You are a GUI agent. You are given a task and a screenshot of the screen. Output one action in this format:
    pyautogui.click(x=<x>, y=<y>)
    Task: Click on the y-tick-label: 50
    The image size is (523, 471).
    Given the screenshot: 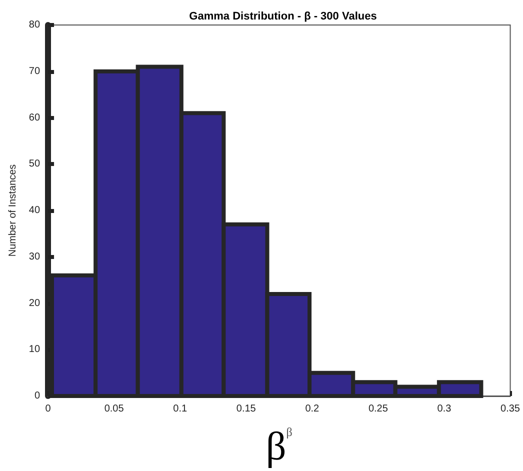 What is the action you would take?
    pyautogui.click(x=34, y=164)
    